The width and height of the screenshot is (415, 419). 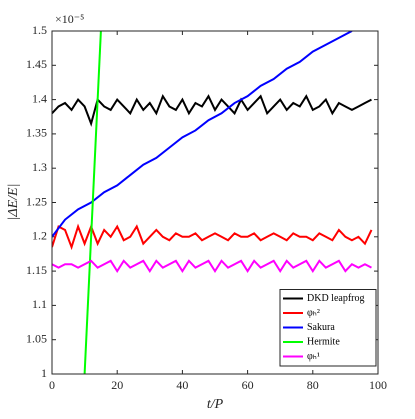 What do you see at coordinates (323, 341) in the screenshot?
I see `legend-label: Hermite` at bounding box center [323, 341].